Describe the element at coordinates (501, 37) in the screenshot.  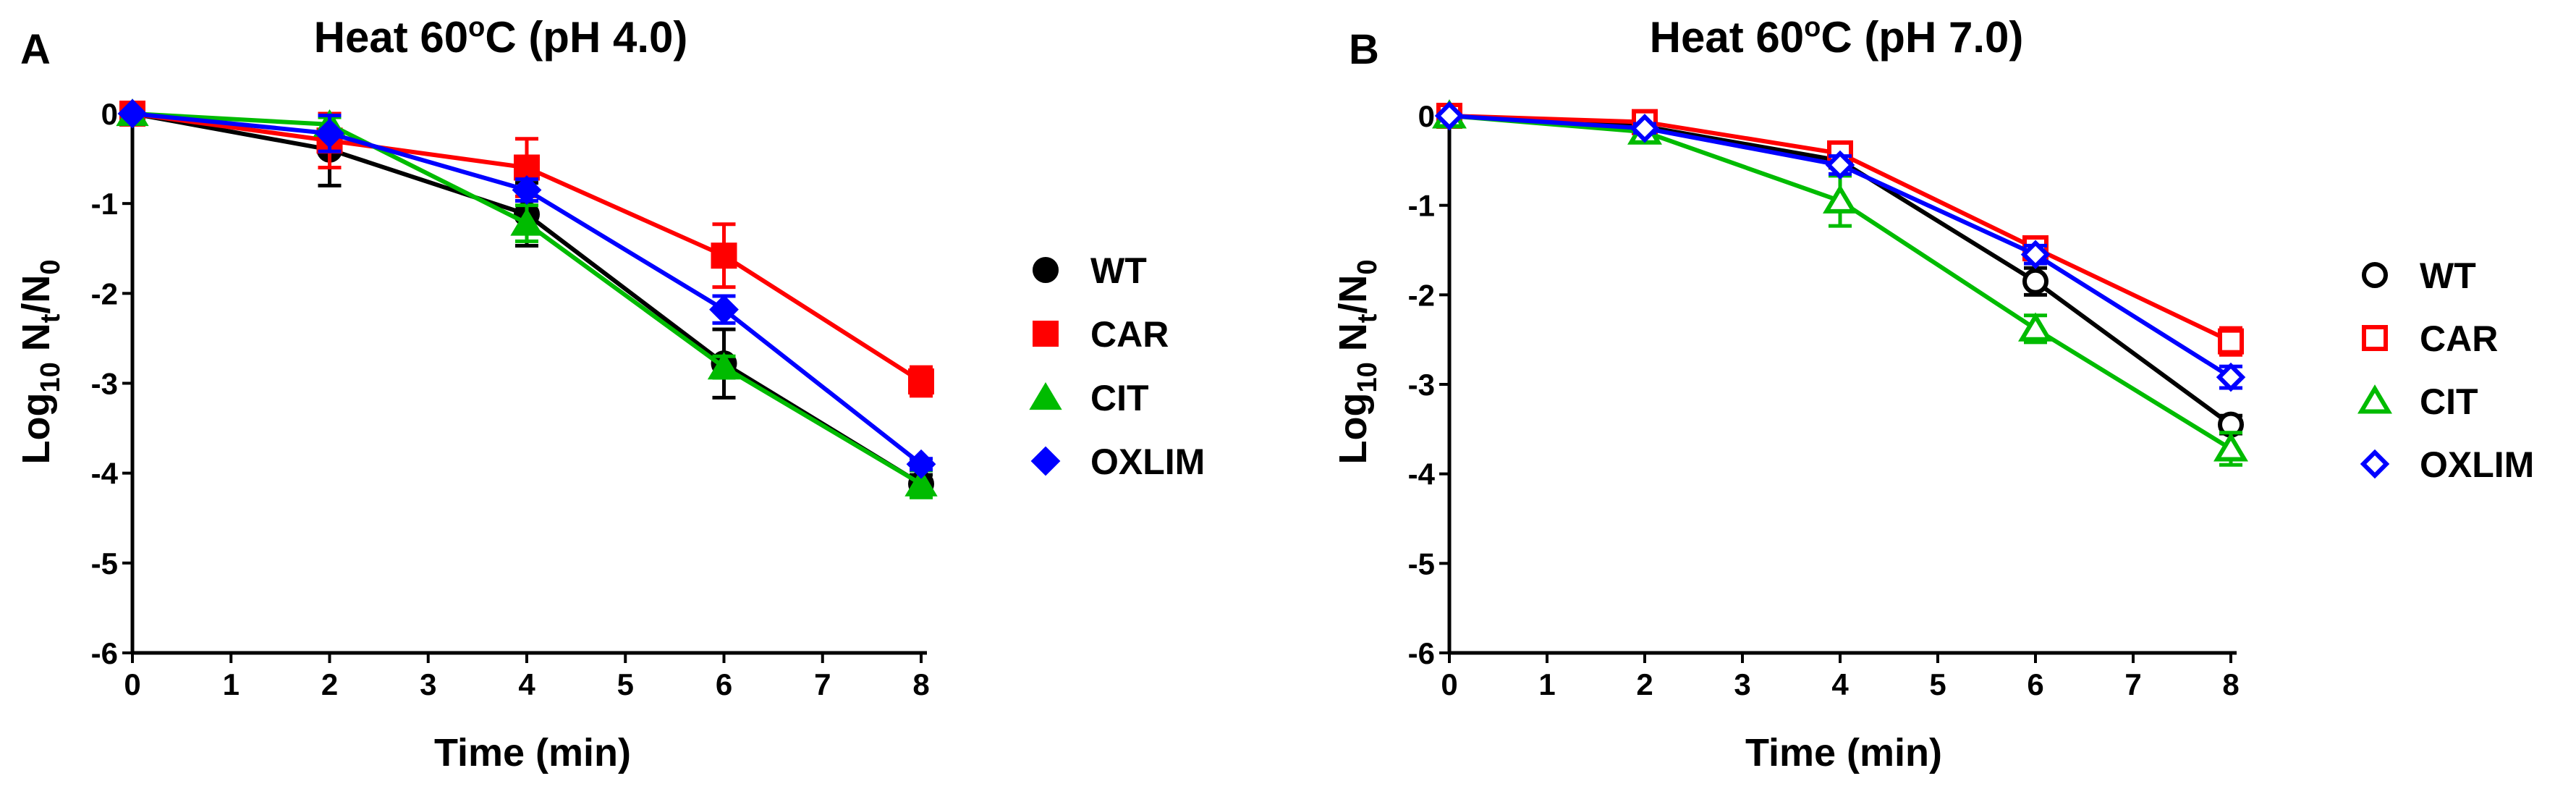
I see `chart-title: Heat 60oC (pH 4.0)` at that location.